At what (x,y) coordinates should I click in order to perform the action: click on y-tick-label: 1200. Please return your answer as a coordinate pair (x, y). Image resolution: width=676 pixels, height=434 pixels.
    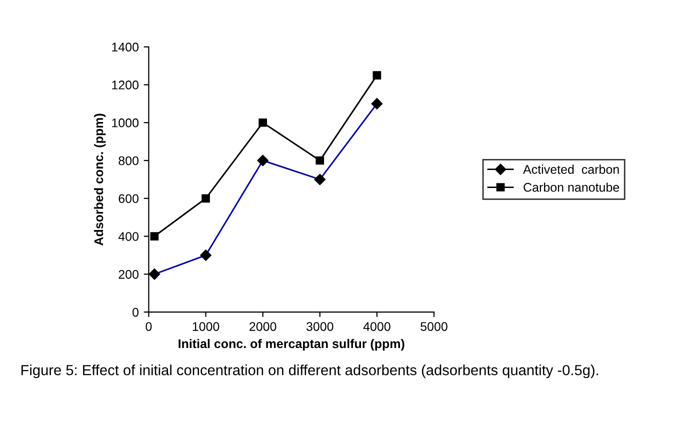
    Looking at the image, I should click on (125, 85).